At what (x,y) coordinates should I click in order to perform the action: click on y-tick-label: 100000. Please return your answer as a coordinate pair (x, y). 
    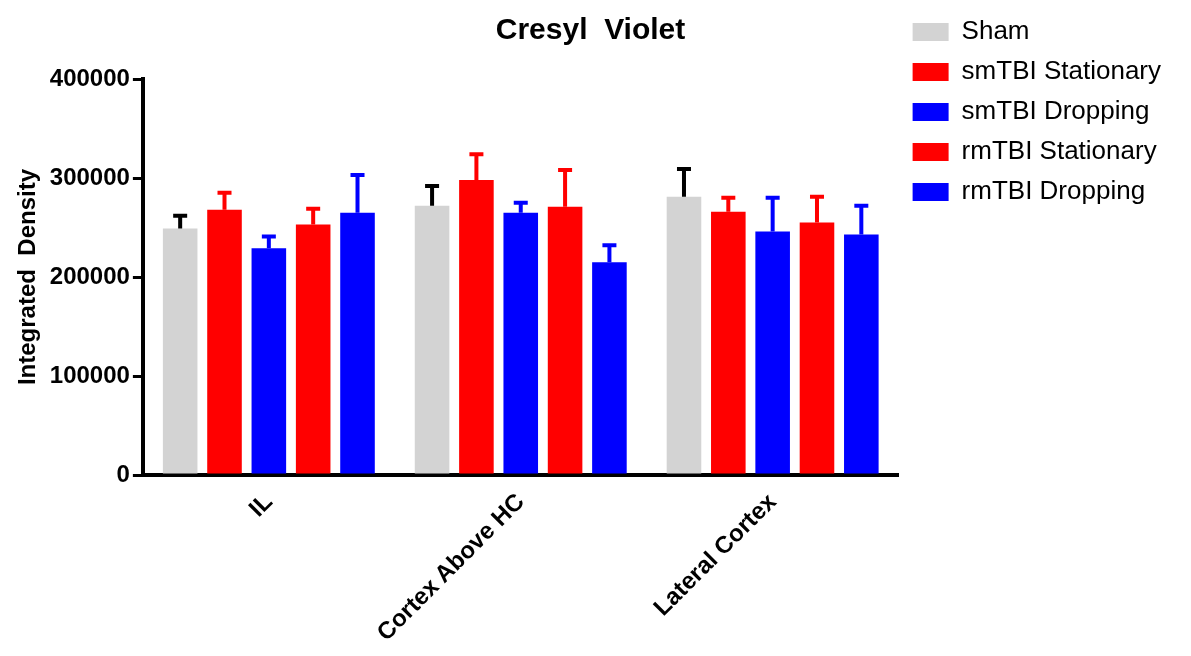
    Looking at the image, I should click on (89, 374).